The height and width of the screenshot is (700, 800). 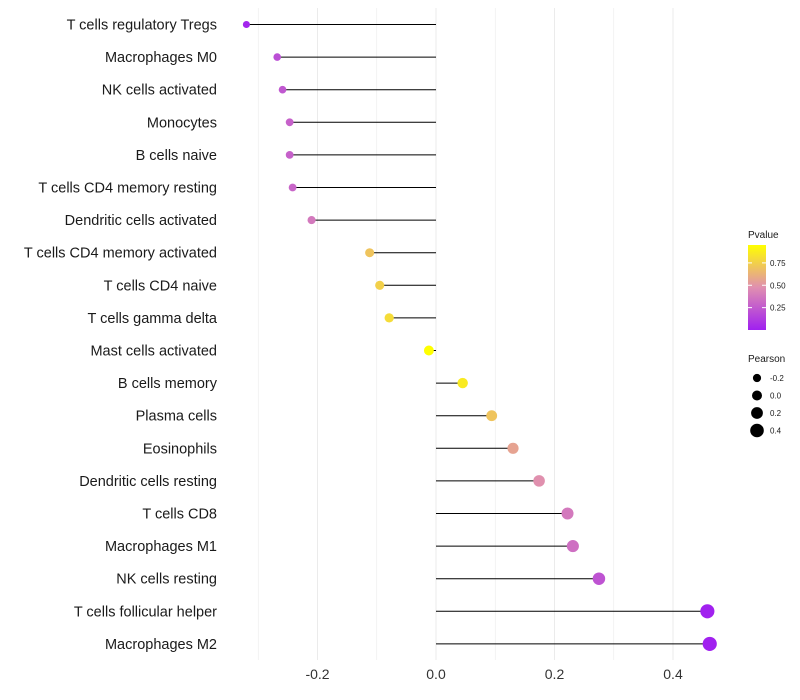 What do you see at coordinates (776, 413) in the screenshot?
I see `pearson-legend-label: 0.2` at bounding box center [776, 413].